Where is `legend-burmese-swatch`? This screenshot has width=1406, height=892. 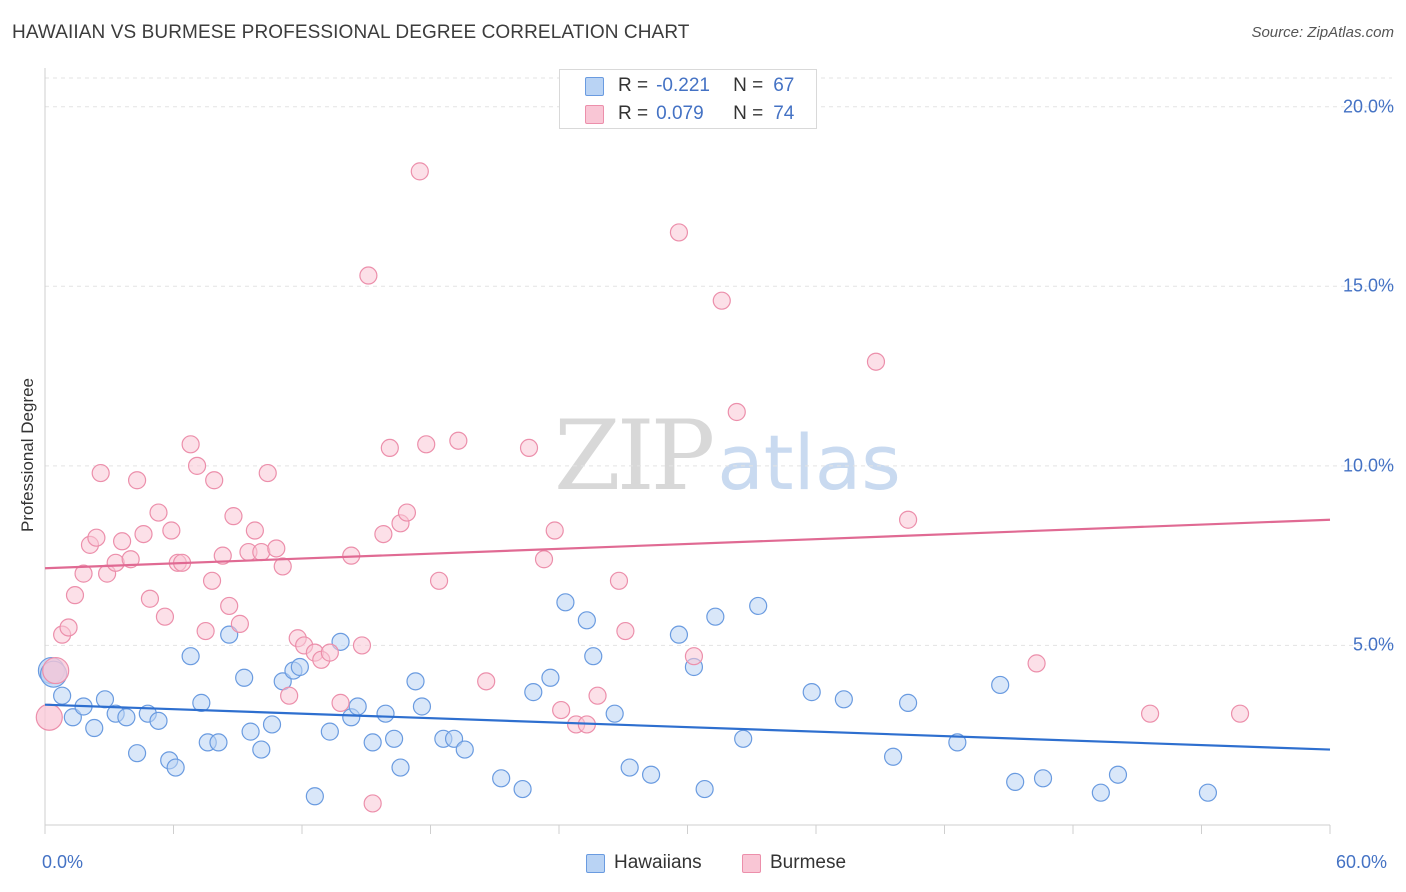
legend-burmese-swatch is located at coordinates (751, 863).